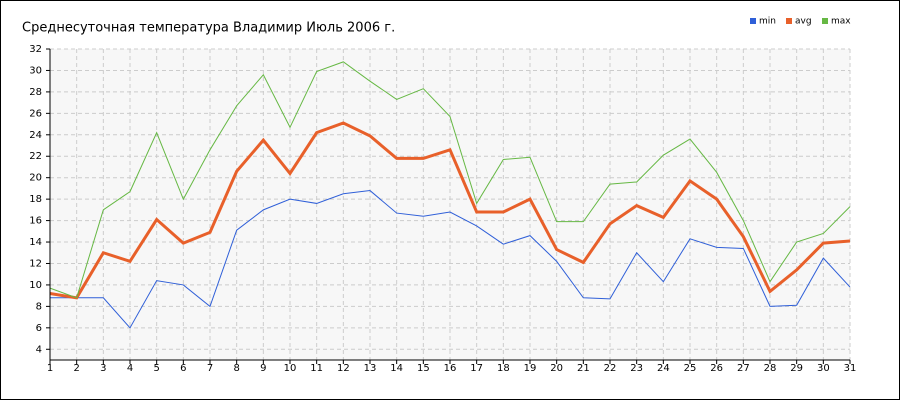 Image resolution: width=900 pixels, height=404 pixels. Describe the element at coordinates (503, 368) in the screenshot. I see `x-tick-label: 18` at that location.